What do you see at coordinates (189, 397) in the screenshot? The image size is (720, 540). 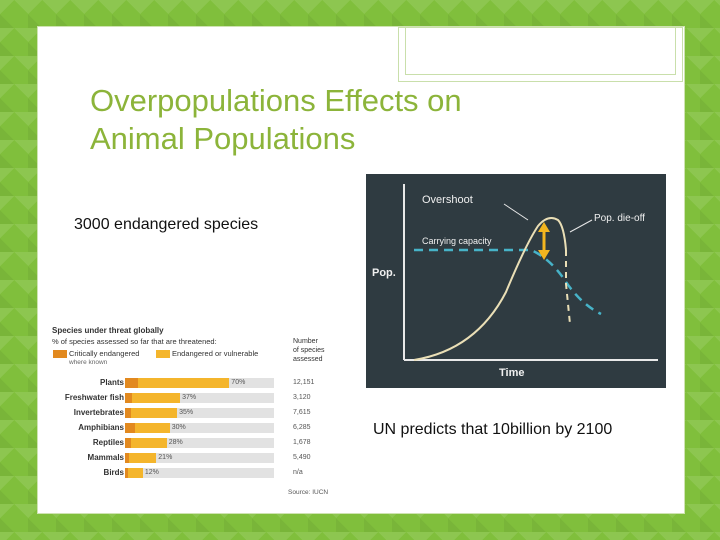 I see `threat-row-percent: 37%` at bounding box center [189, 397].